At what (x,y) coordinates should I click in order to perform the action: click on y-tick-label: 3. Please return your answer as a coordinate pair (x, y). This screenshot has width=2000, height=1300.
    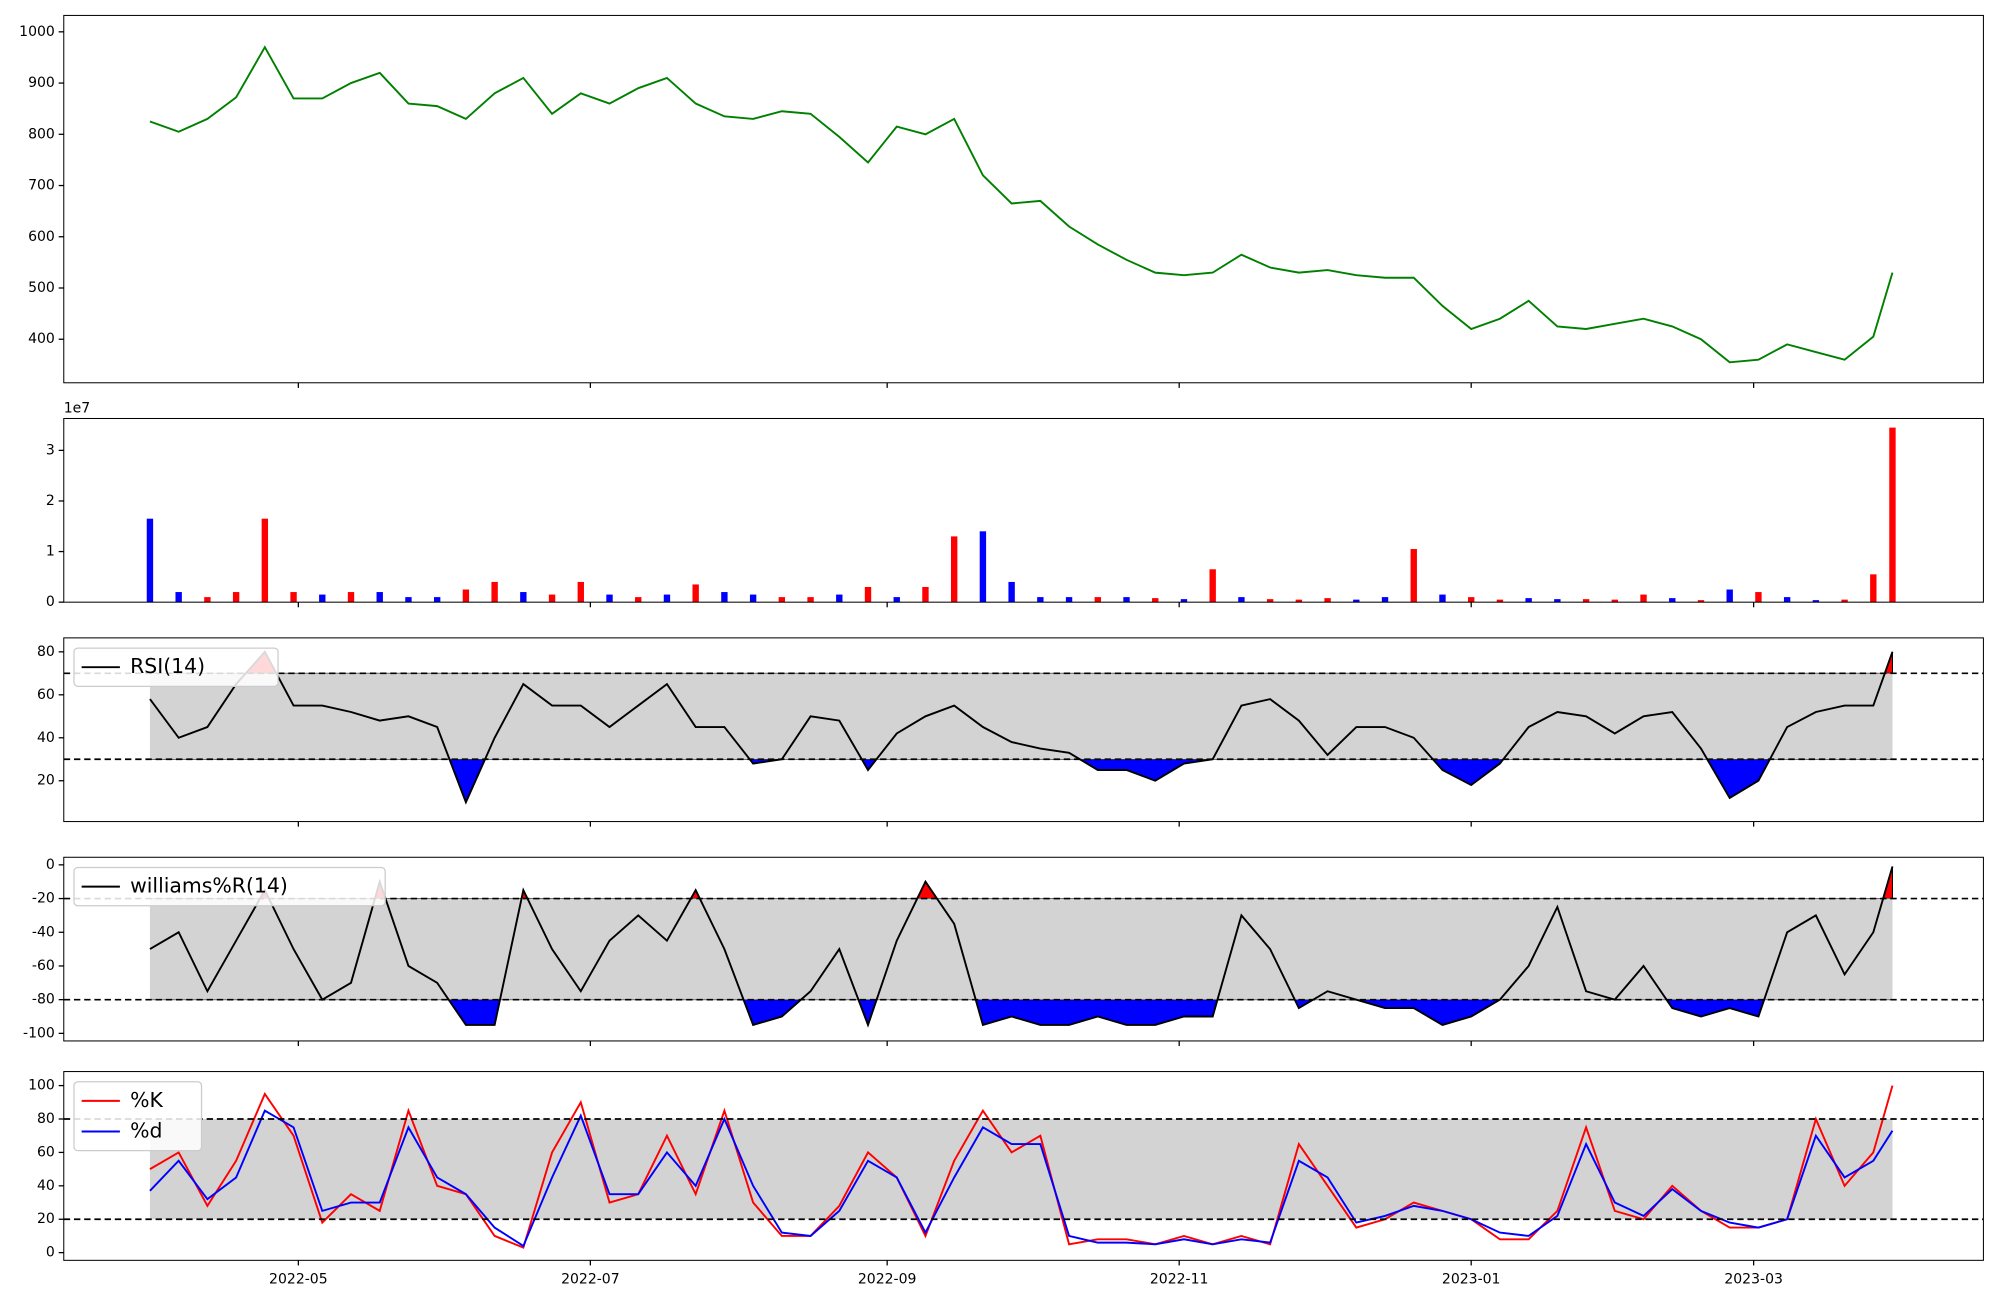
    Looking at the image, I should click on (50, 450).